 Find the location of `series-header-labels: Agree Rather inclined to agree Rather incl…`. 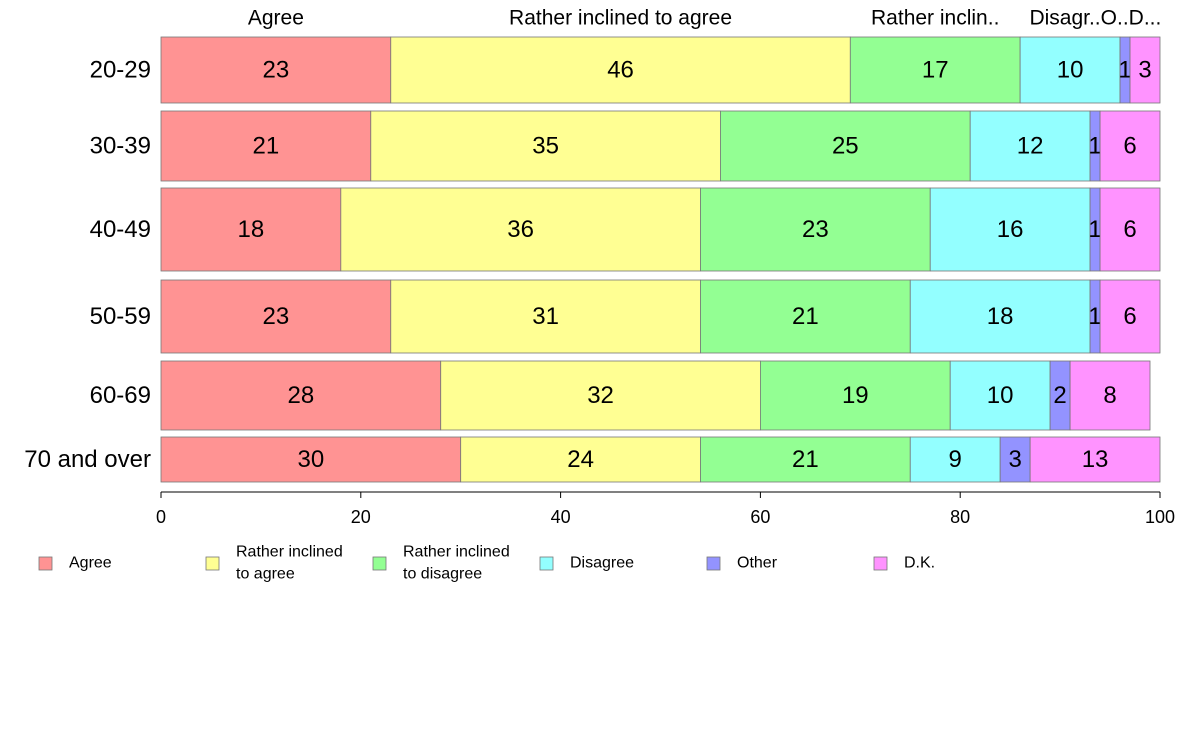

series-header-labels: Agree Rather inclined to agree Rather incl… is located at coordinates (704, 18).